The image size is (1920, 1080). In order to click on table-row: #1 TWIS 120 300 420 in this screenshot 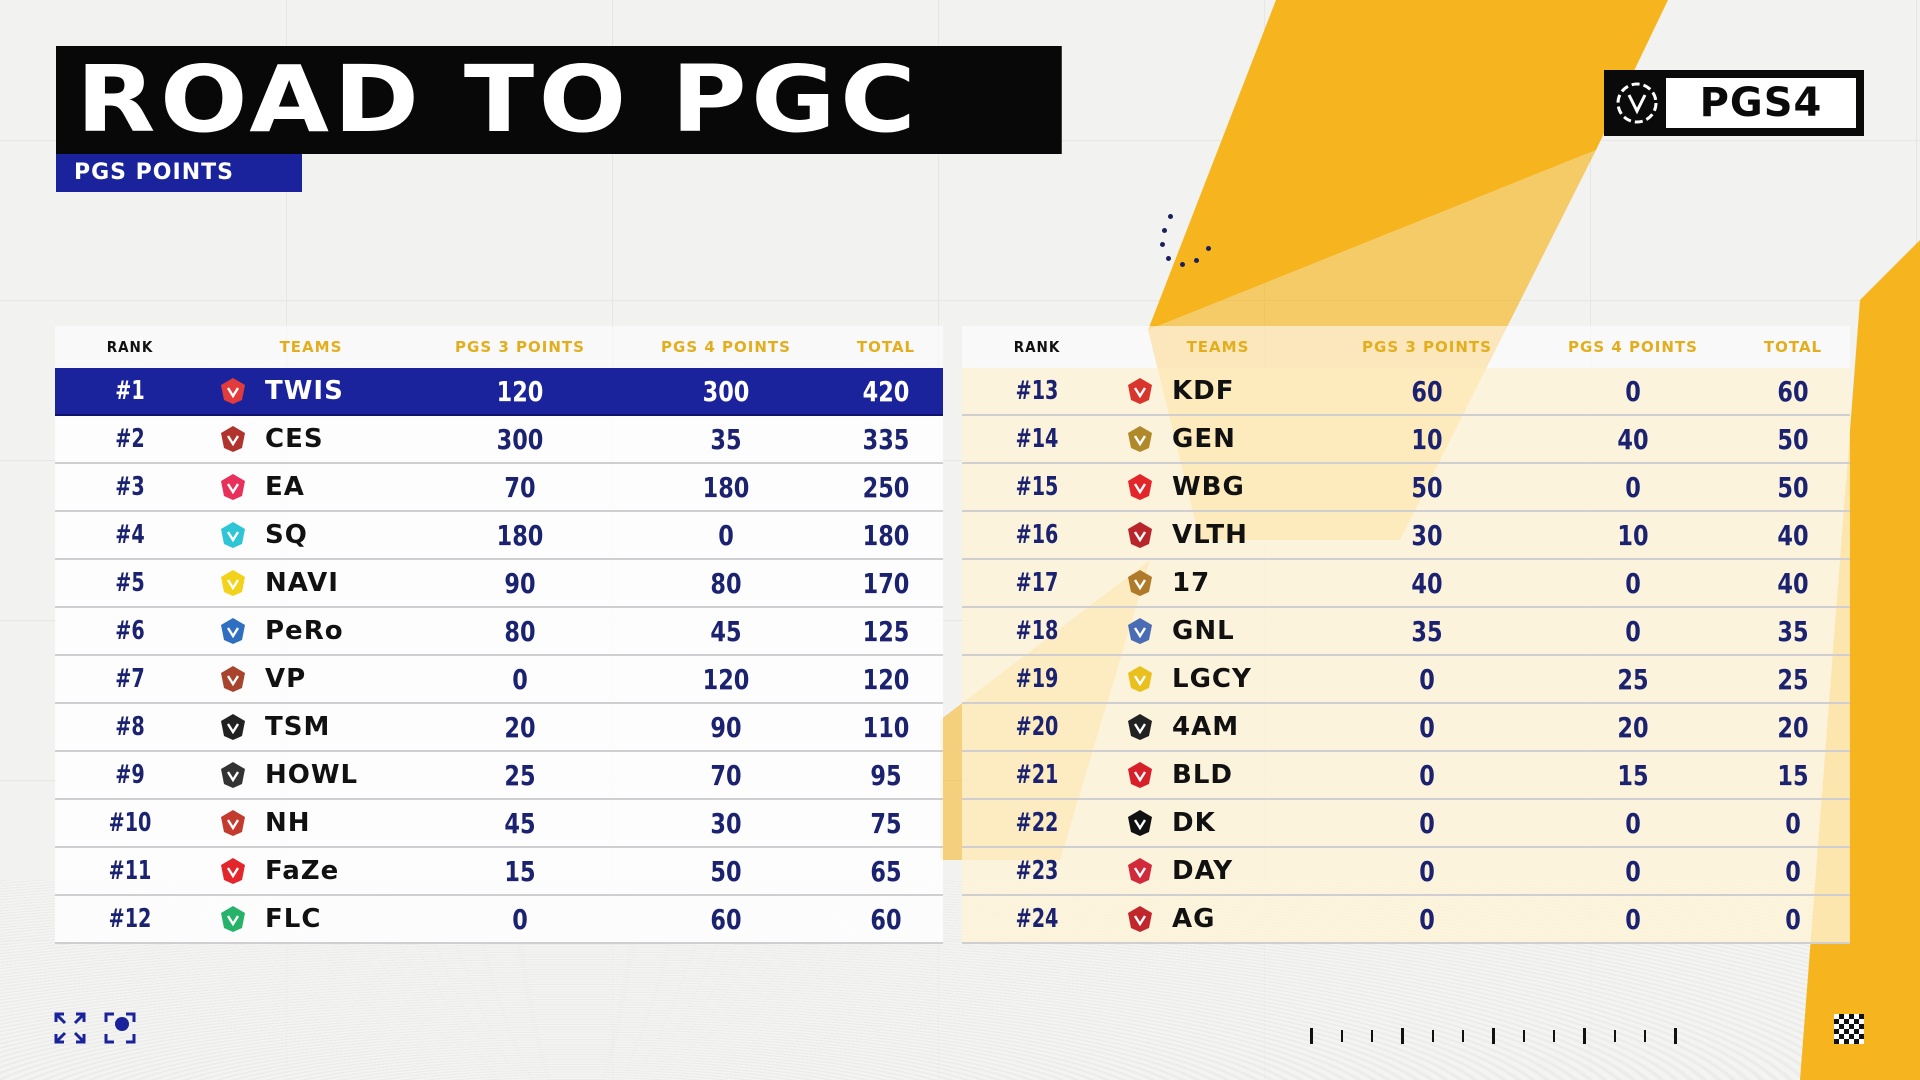, I will do `click(499, 392)`.